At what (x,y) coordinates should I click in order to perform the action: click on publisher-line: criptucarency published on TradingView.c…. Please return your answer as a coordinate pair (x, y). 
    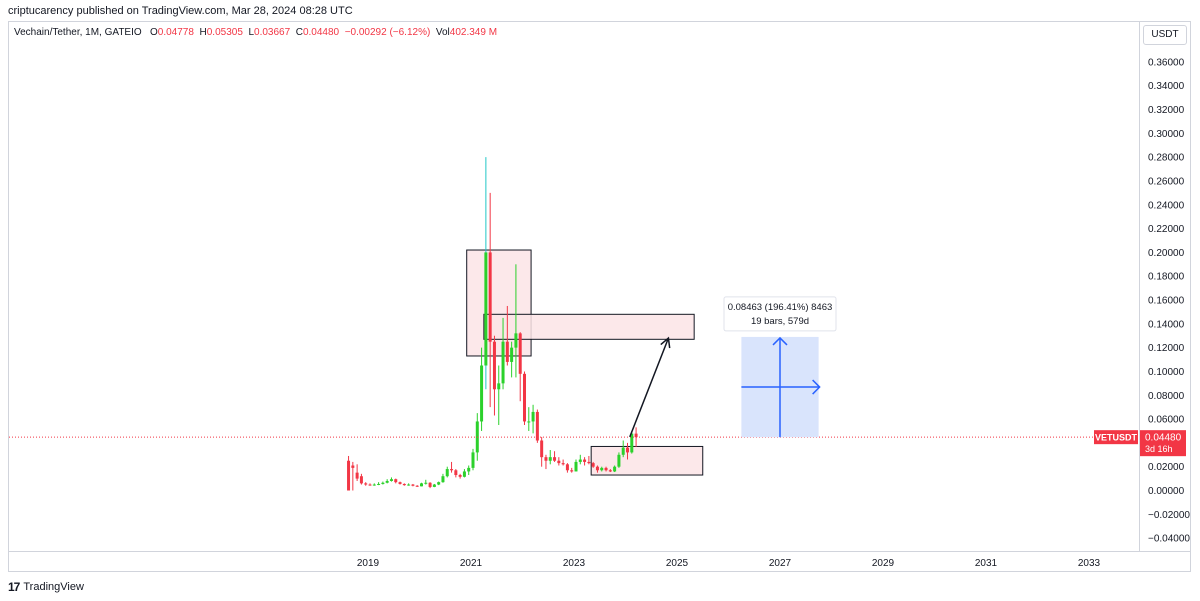
    Looking at the image, I should click on (180, 11).